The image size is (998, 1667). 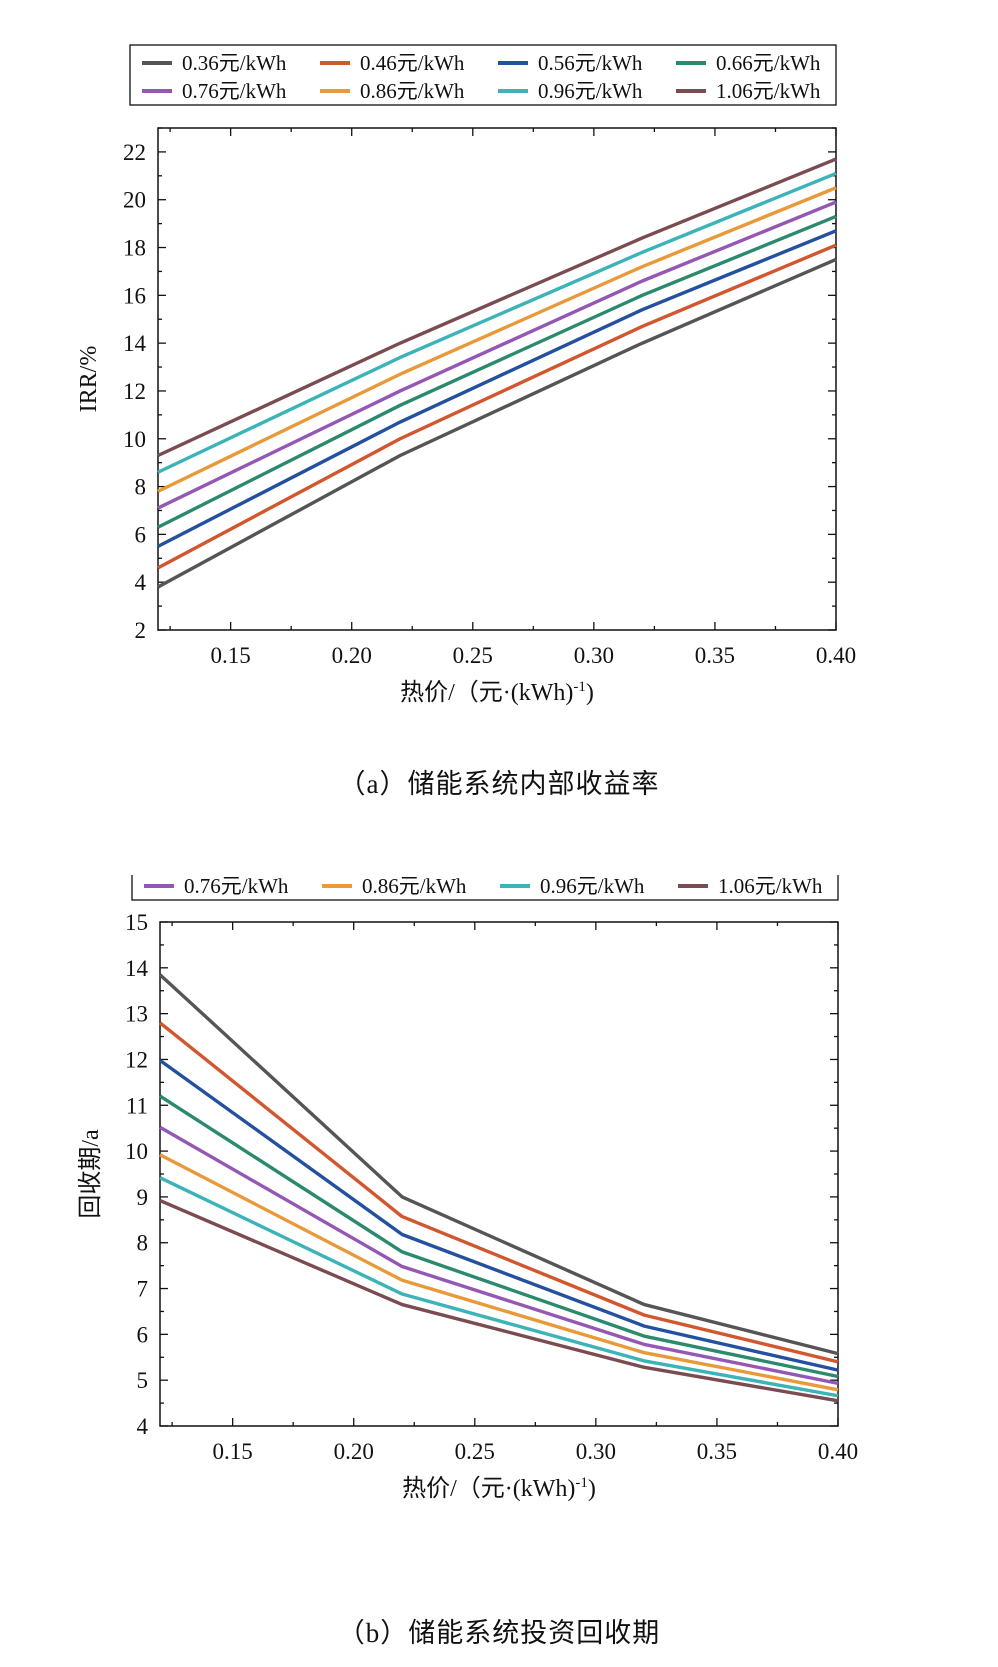 What do you see at coordinates (143, 1197) in the screenshot?
I see `y-tick-label: 9` at bounding box center [143, 1197].